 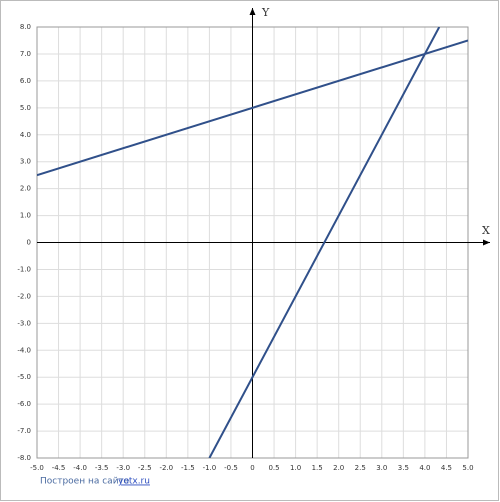 What do you see at coordinates (403, 468) in the screenshot?
I see `x-tick-label: 3.5` at bounding box center [403, 468].